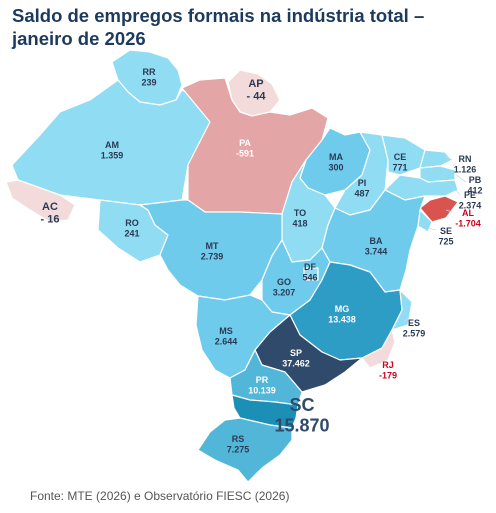 The image size is (496, 513). I want to click on state-label-pb: PB 412, so click(474, 185).